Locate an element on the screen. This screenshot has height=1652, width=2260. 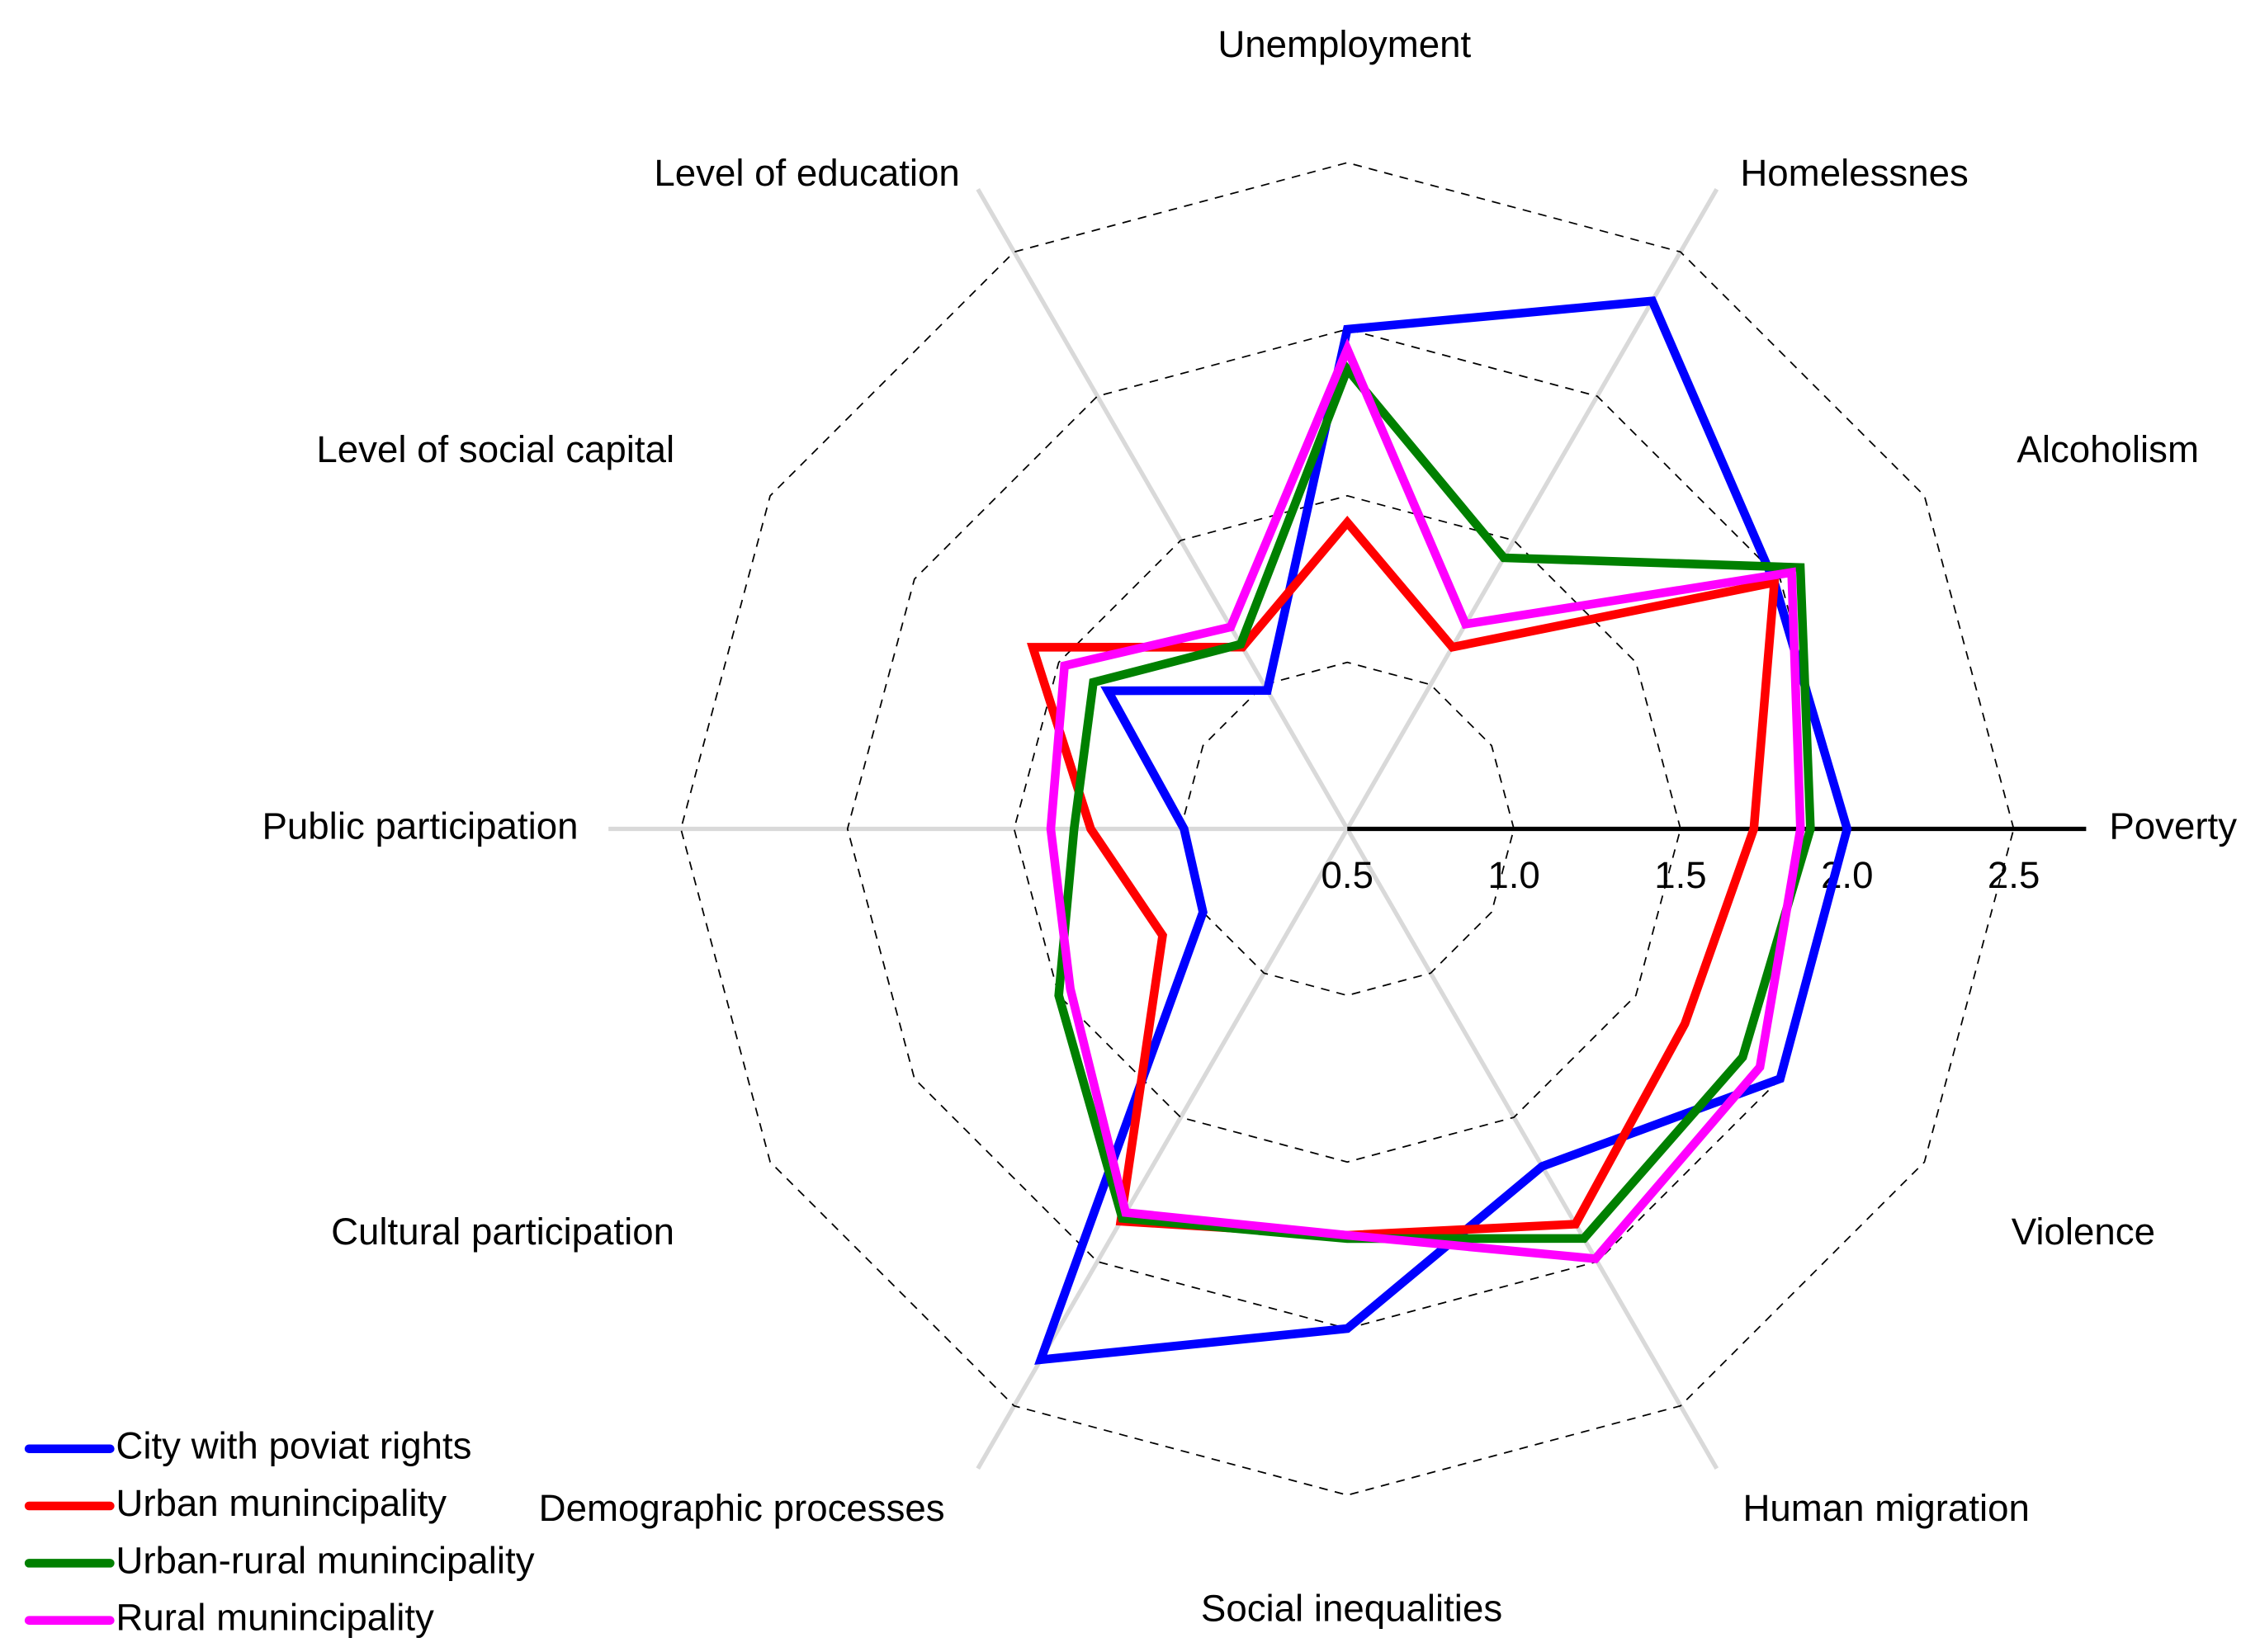
category-label: Human migration is located at coordinates (1885, 1508).